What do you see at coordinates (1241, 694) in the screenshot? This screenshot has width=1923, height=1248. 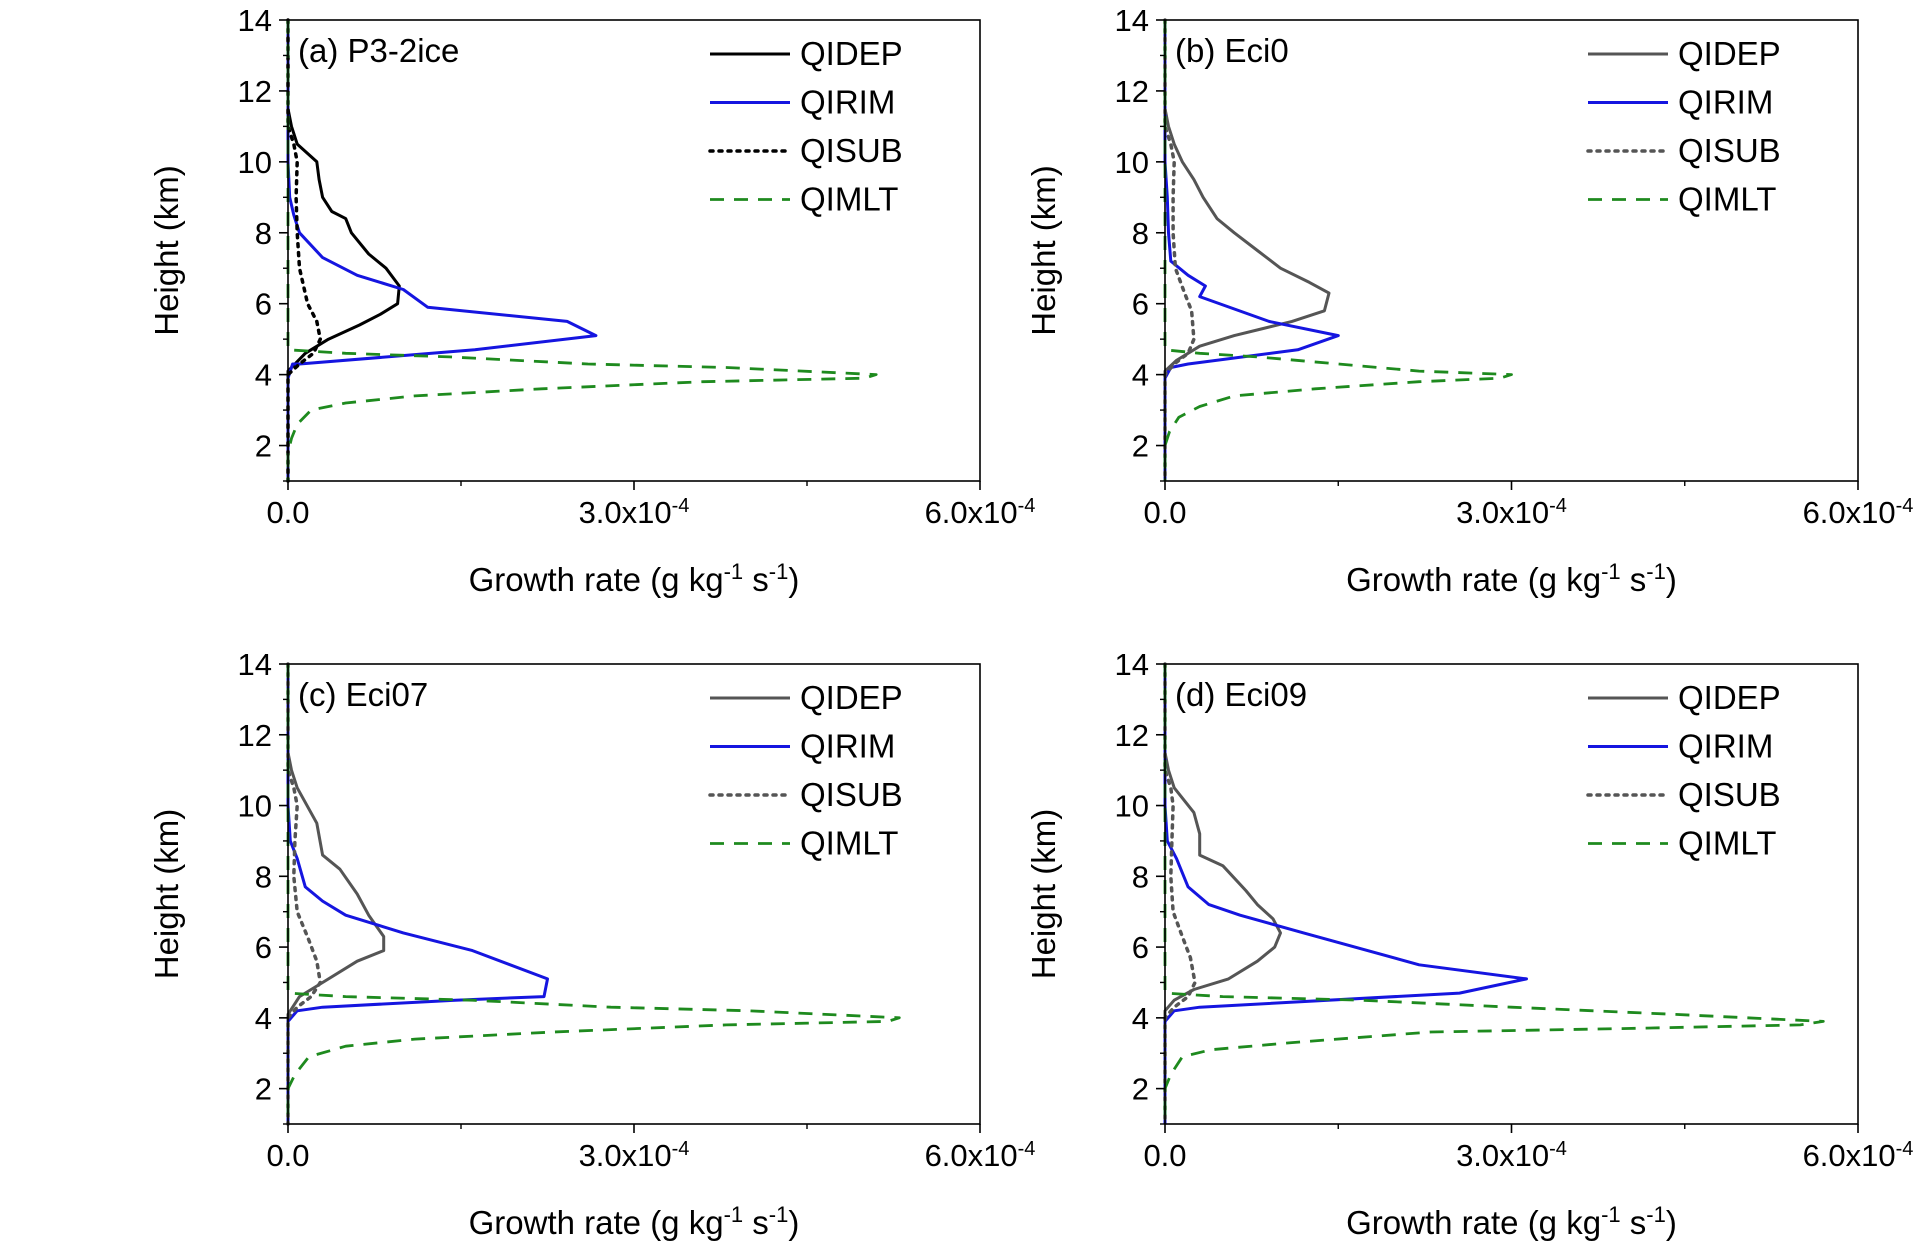 I see `panel-title: (d) Eci09` at bounding box center [1241, 694].